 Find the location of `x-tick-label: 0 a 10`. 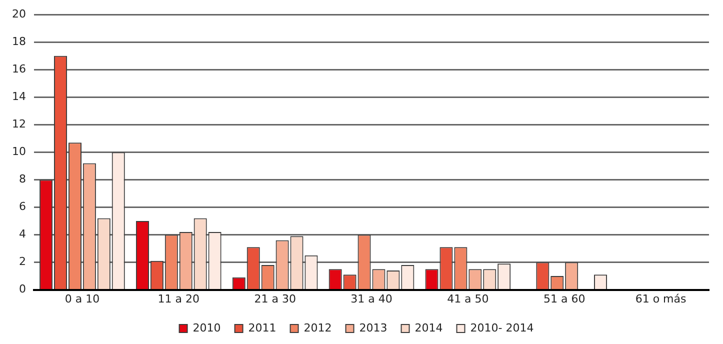

x-tick-label: 0 a 10 is located at coordinates (82, 299).